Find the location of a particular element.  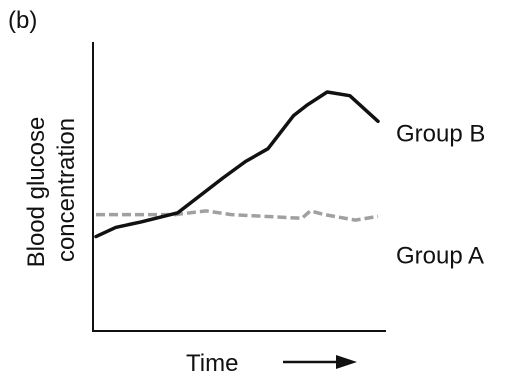

x-axis-arrow is located at coordinates (320, 362).